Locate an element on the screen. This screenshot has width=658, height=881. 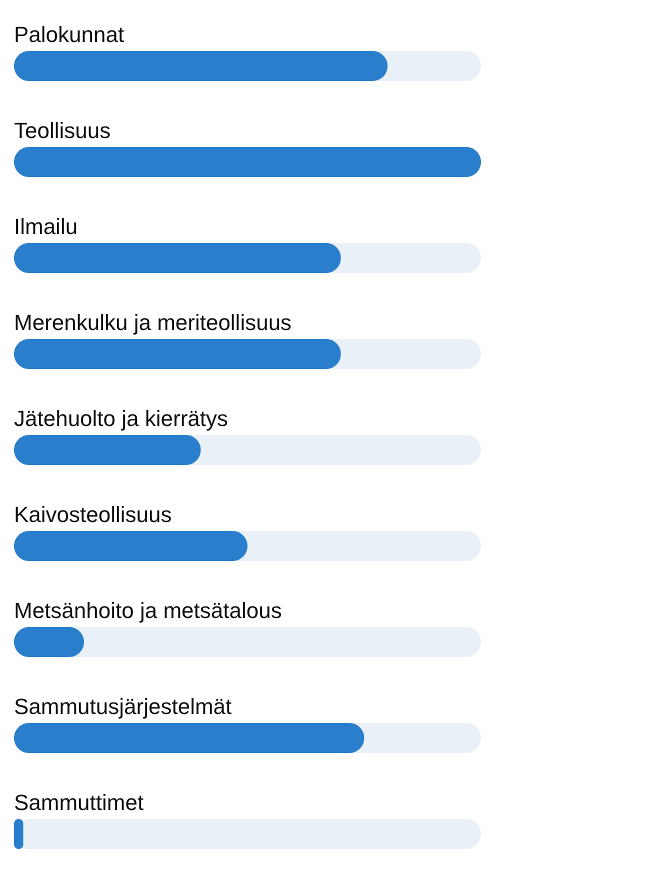
y-tick-label: Sammuttimet is located at coordinates (79, 802).